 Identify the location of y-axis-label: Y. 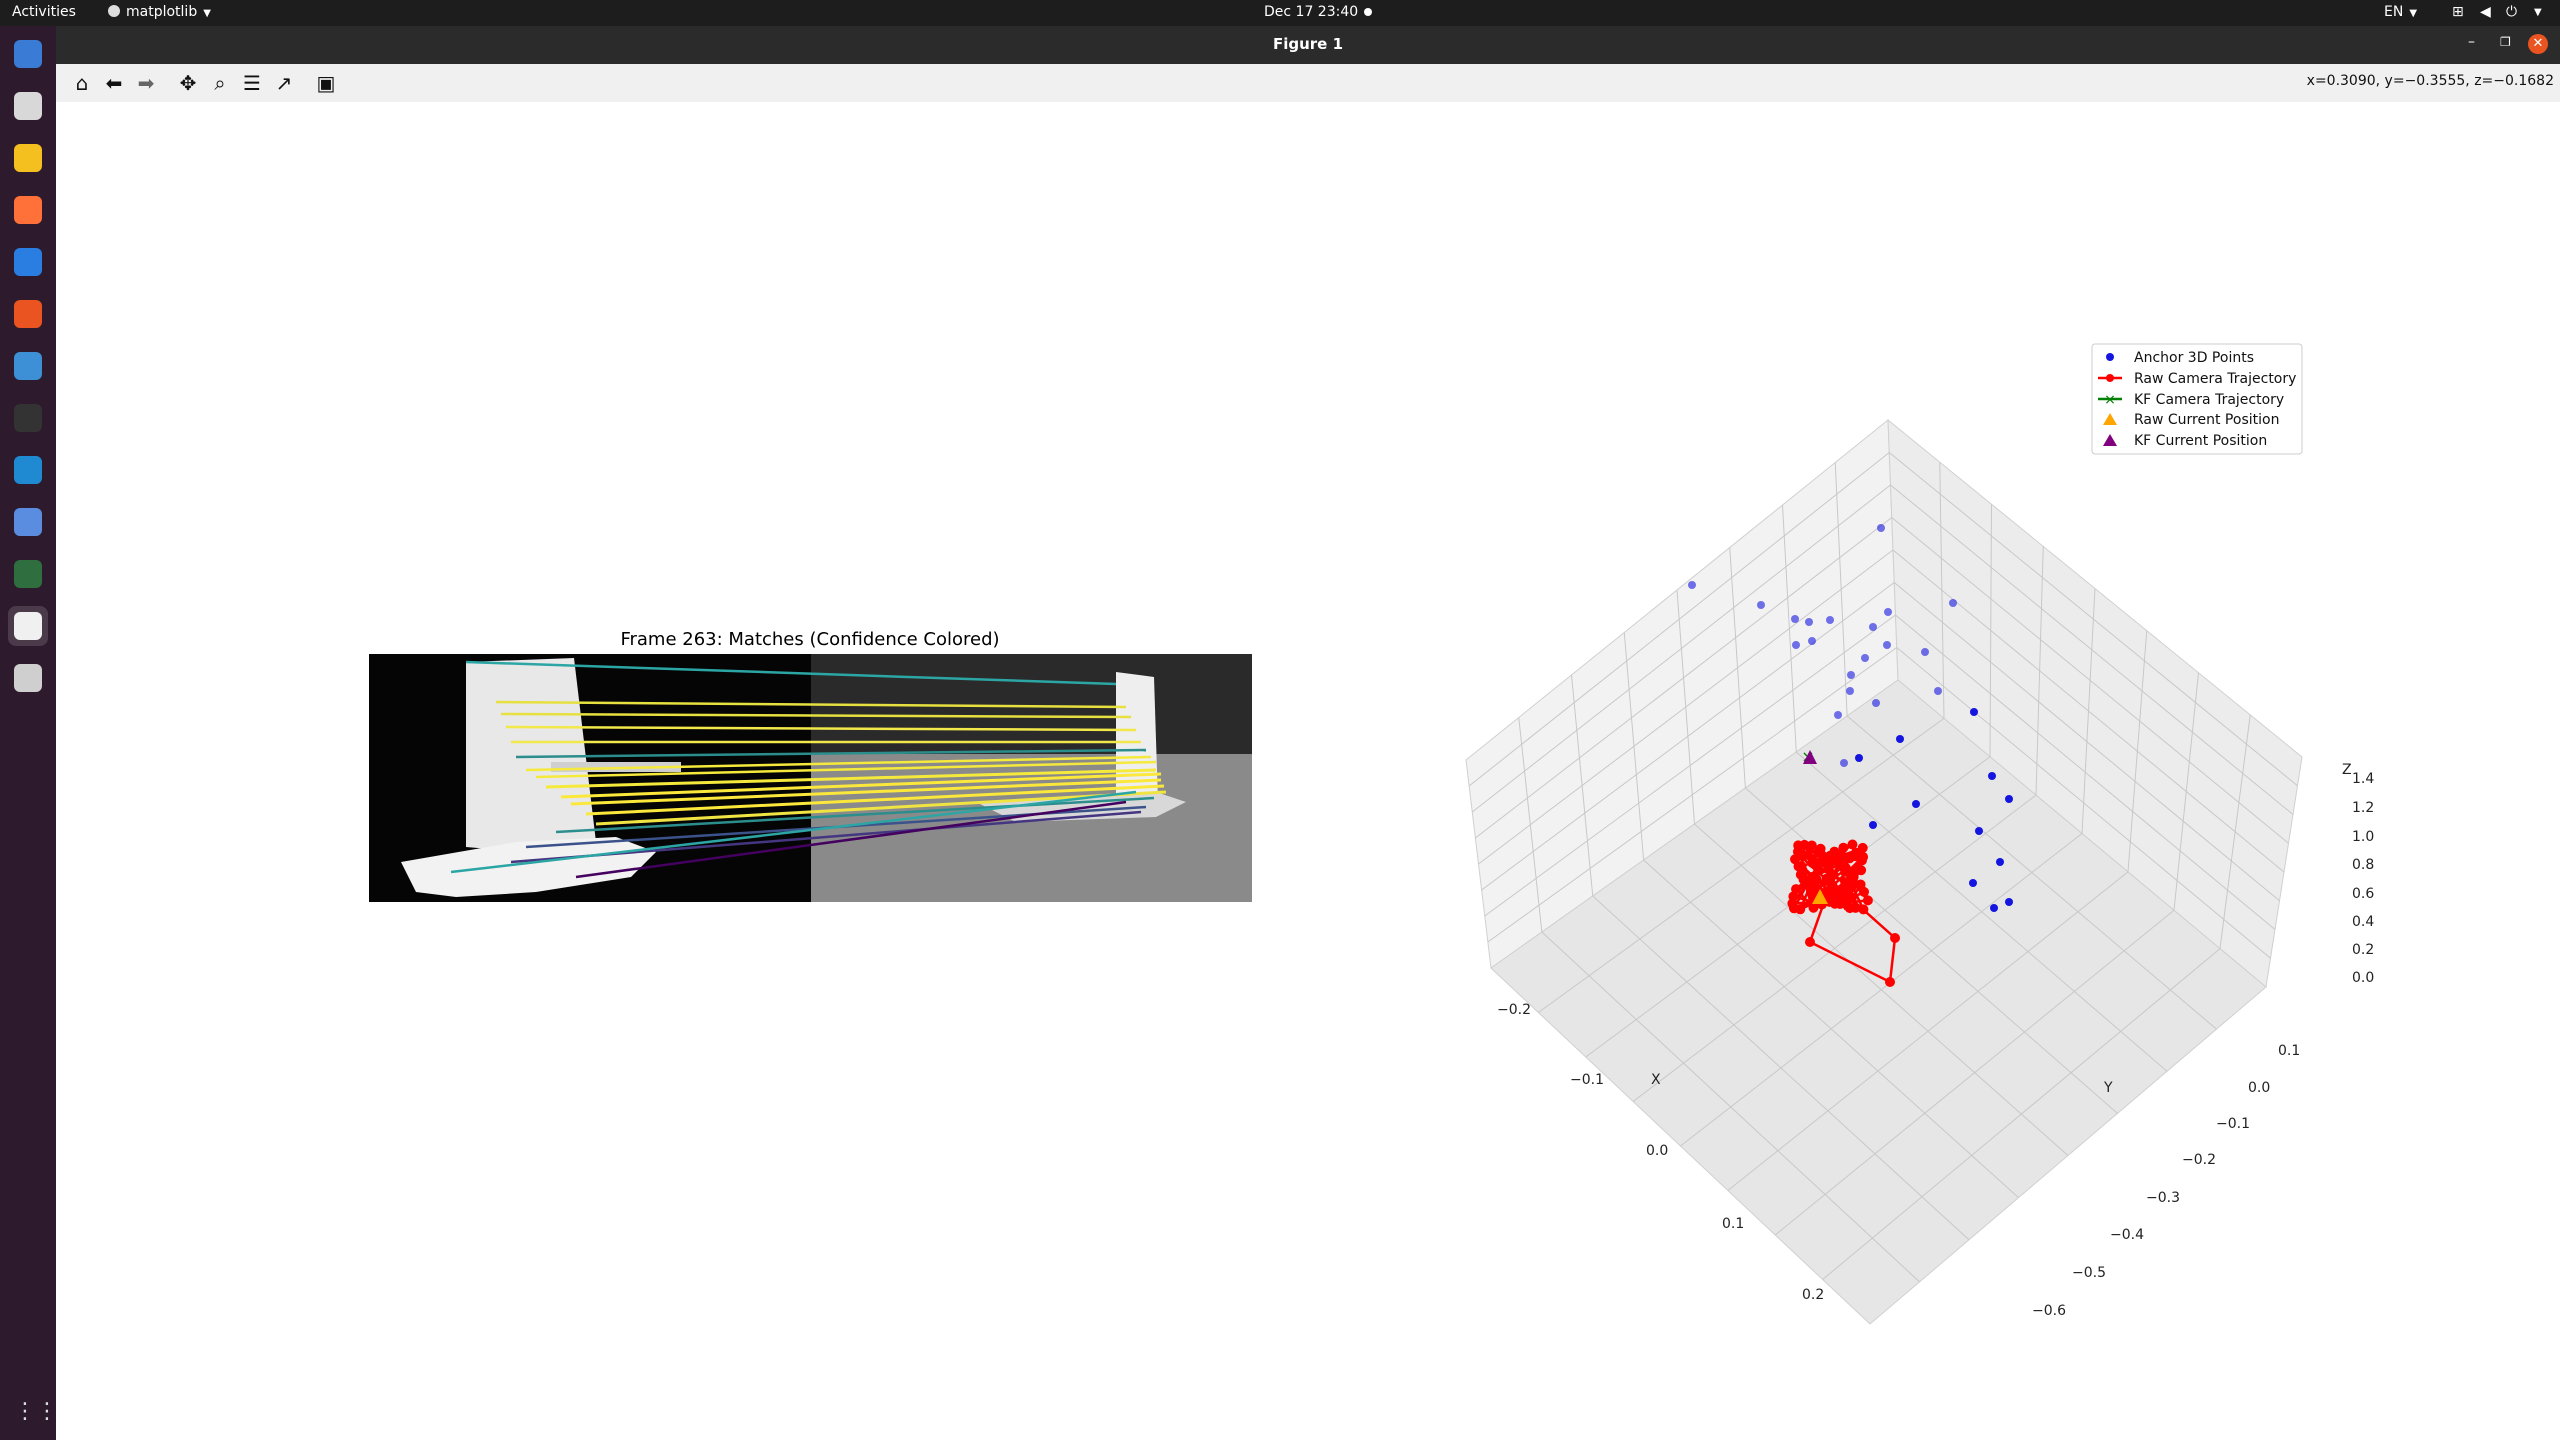
(2108, 1088).